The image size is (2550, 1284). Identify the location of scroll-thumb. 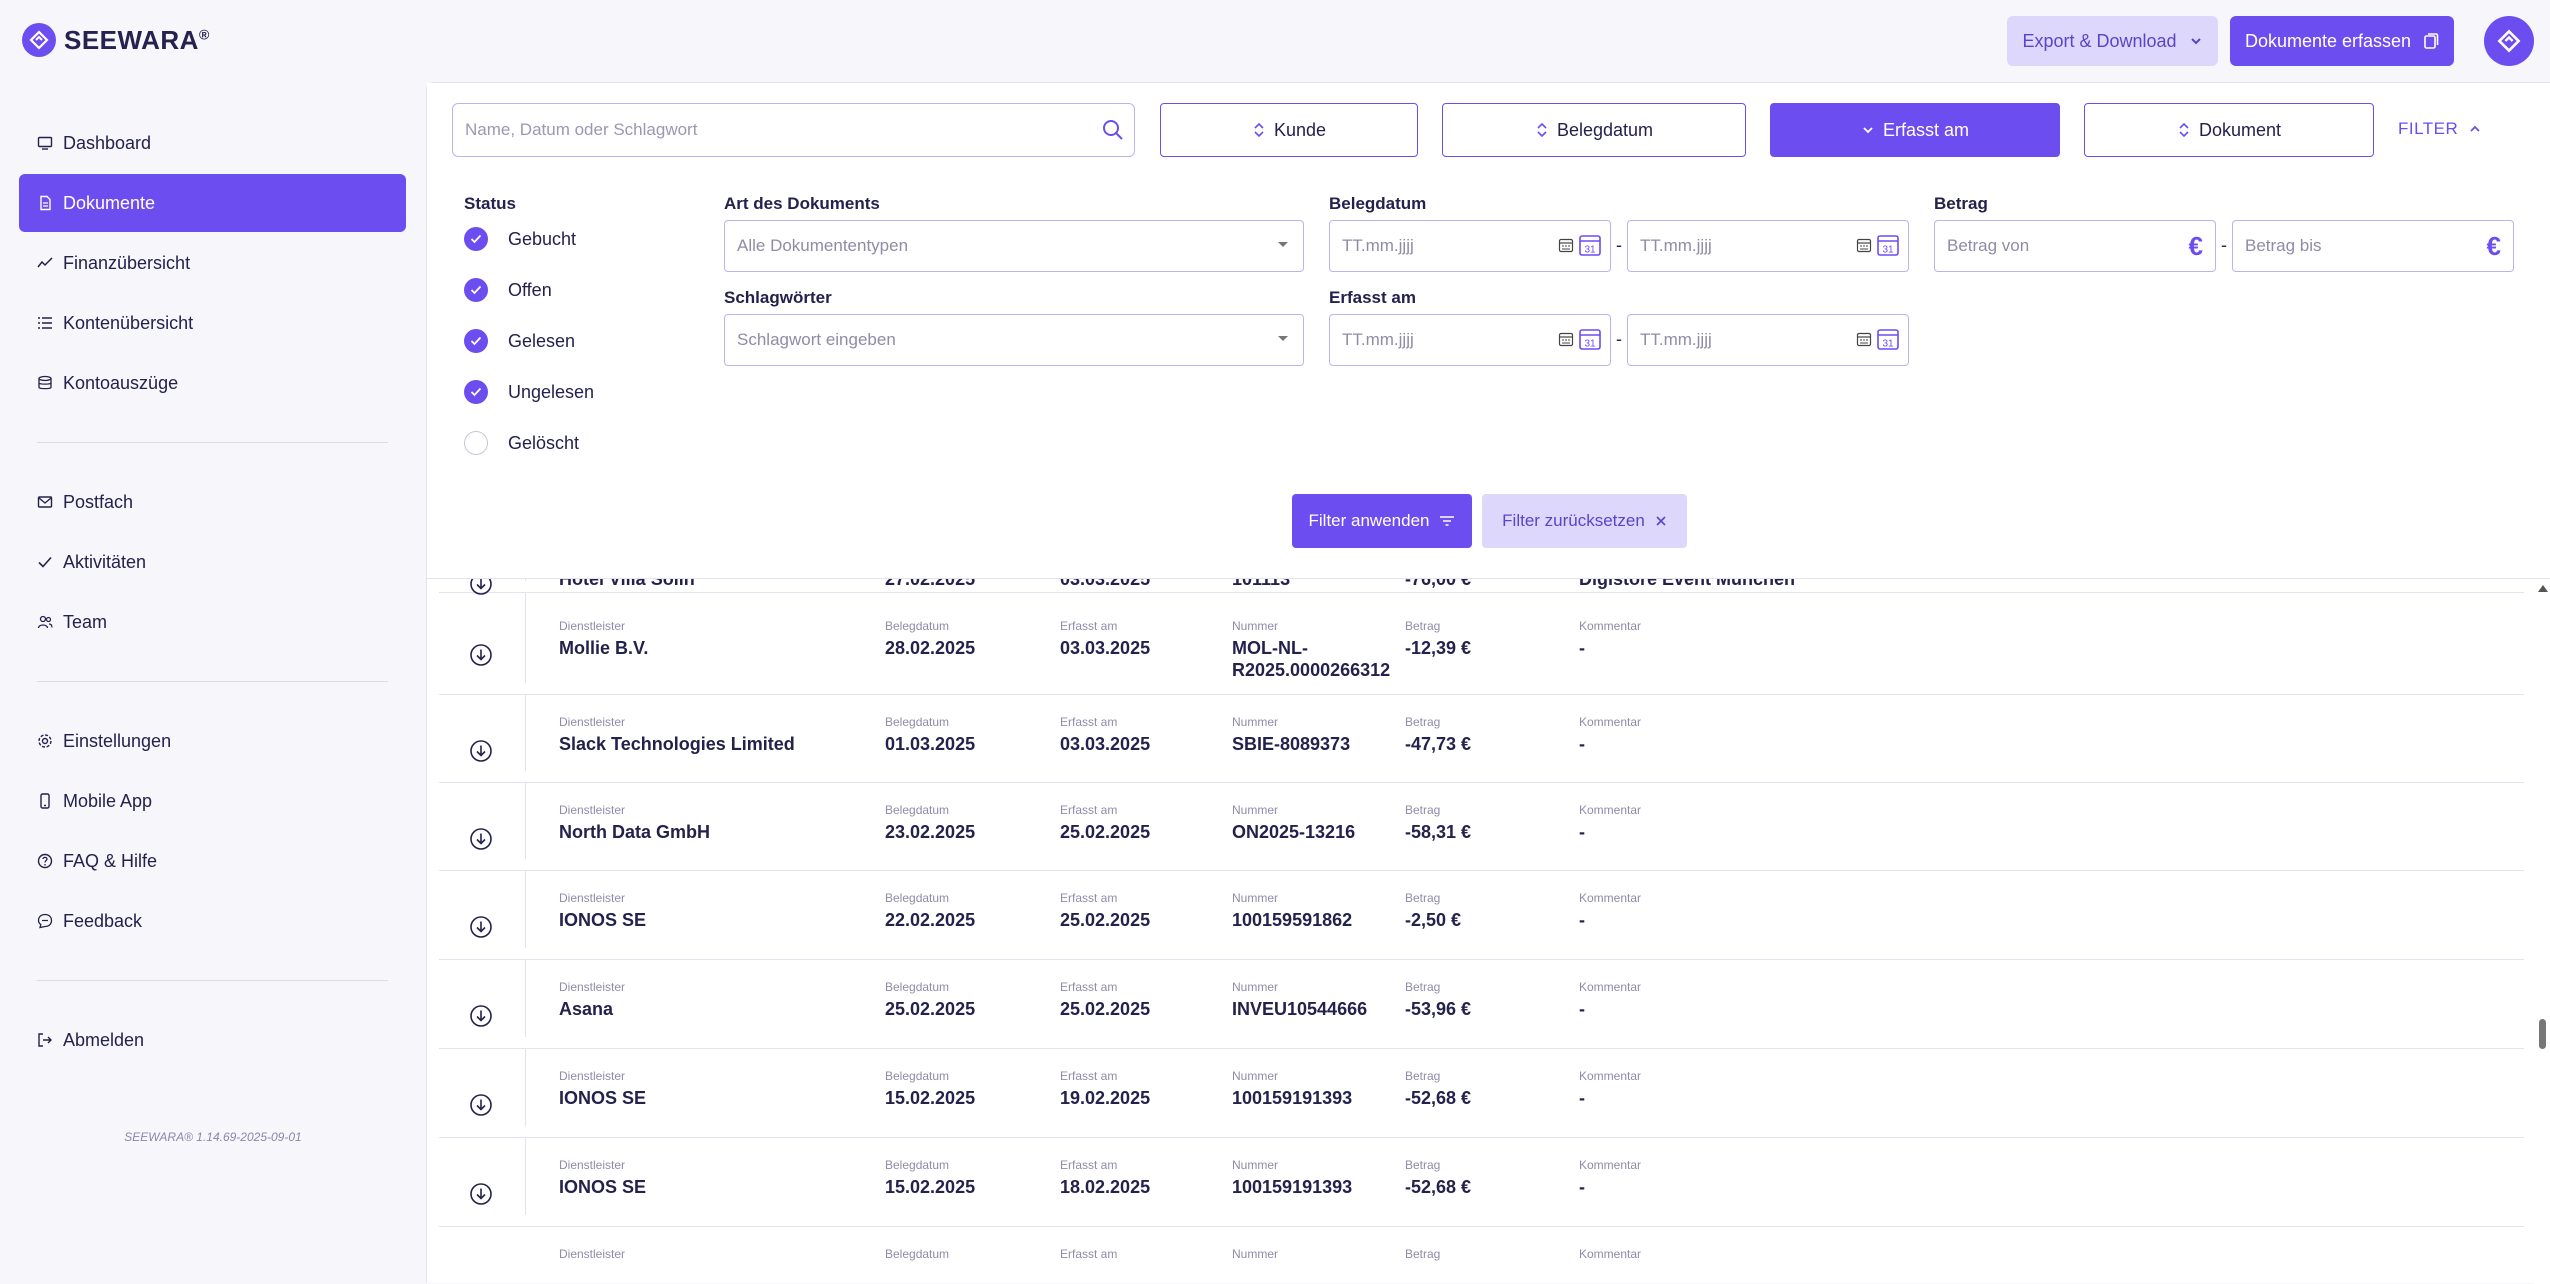
(2542, 1034).